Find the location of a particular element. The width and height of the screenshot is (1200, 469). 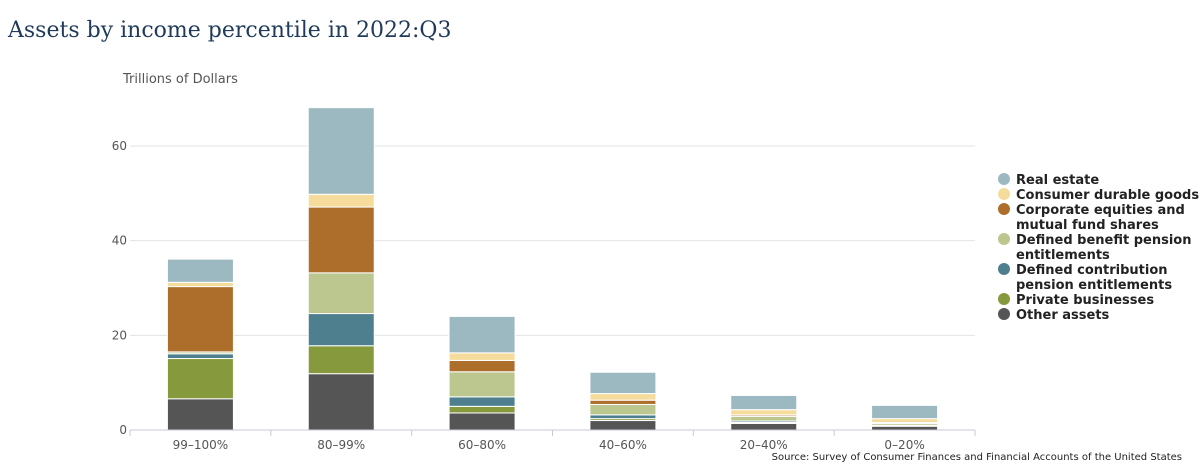

chart-title: Assets by income percentile in 2022:Q3 is located at coordinates (230, 30).